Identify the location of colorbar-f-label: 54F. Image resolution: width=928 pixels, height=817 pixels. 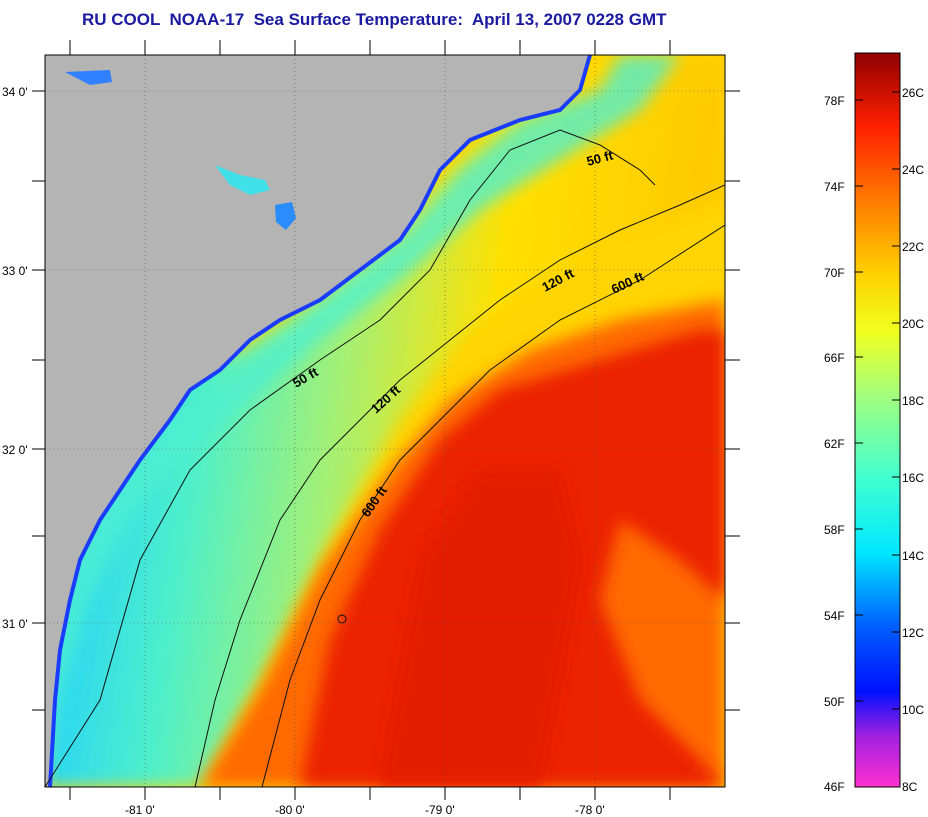
(834, 616).